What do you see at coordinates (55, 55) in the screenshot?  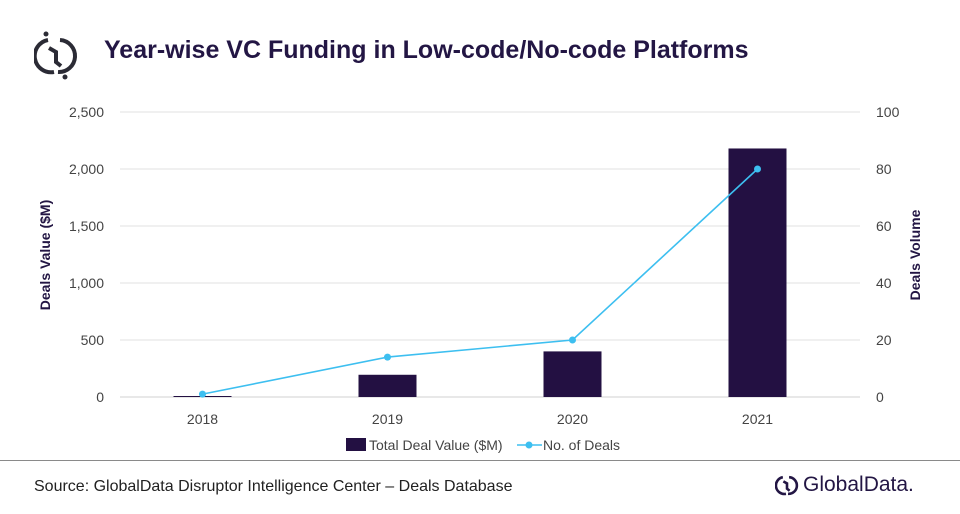 I see `disruptor-logo-icon` at bounding box center [55, 55].